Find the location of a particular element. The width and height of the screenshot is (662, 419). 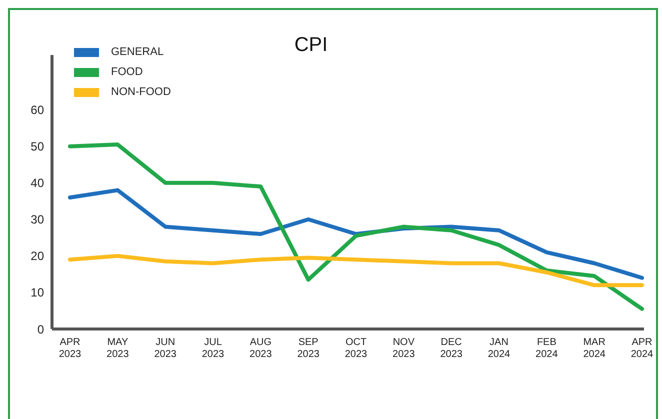

legend-label: NON-FOOD is located at coordinates (141, 92).